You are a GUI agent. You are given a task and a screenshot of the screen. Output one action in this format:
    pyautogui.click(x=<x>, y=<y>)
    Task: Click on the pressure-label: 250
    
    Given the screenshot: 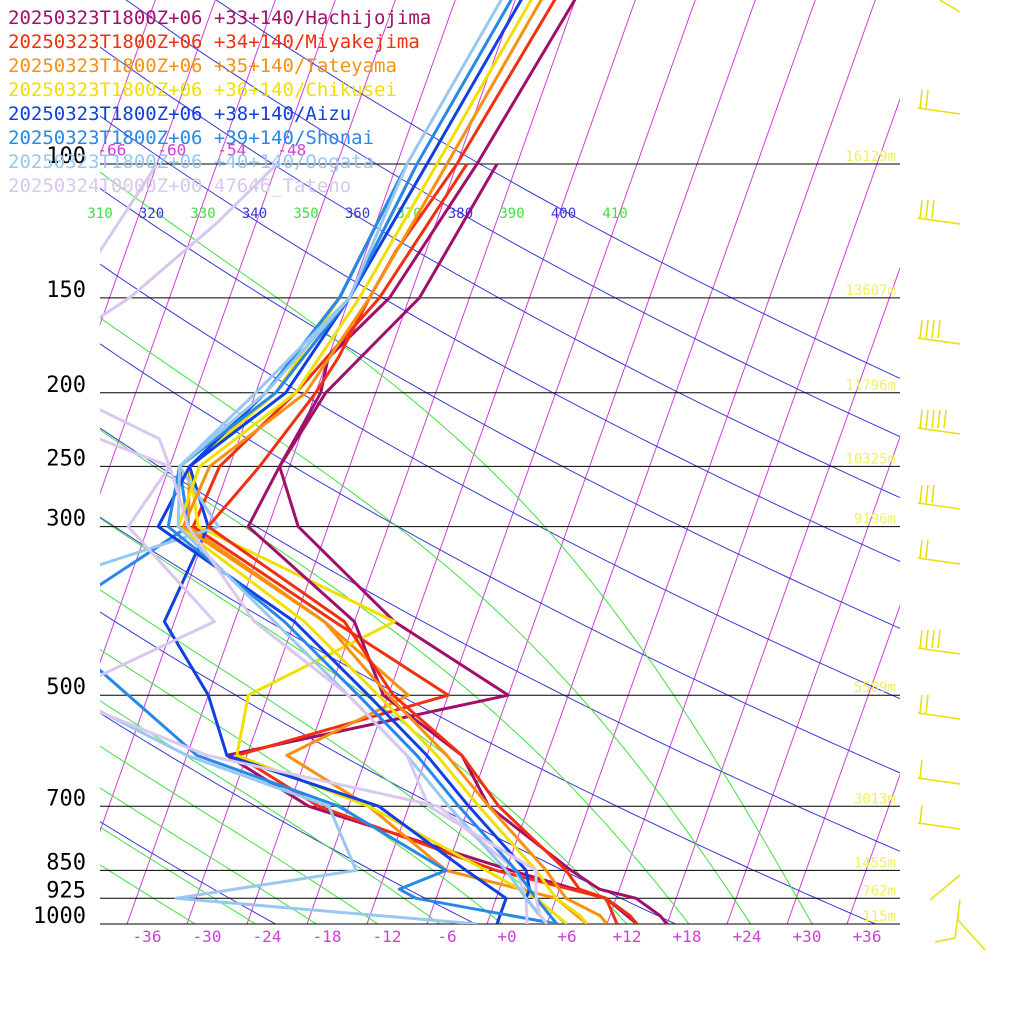 What is the action you would take?
    pyautogui.click(x=66, y=458)
    